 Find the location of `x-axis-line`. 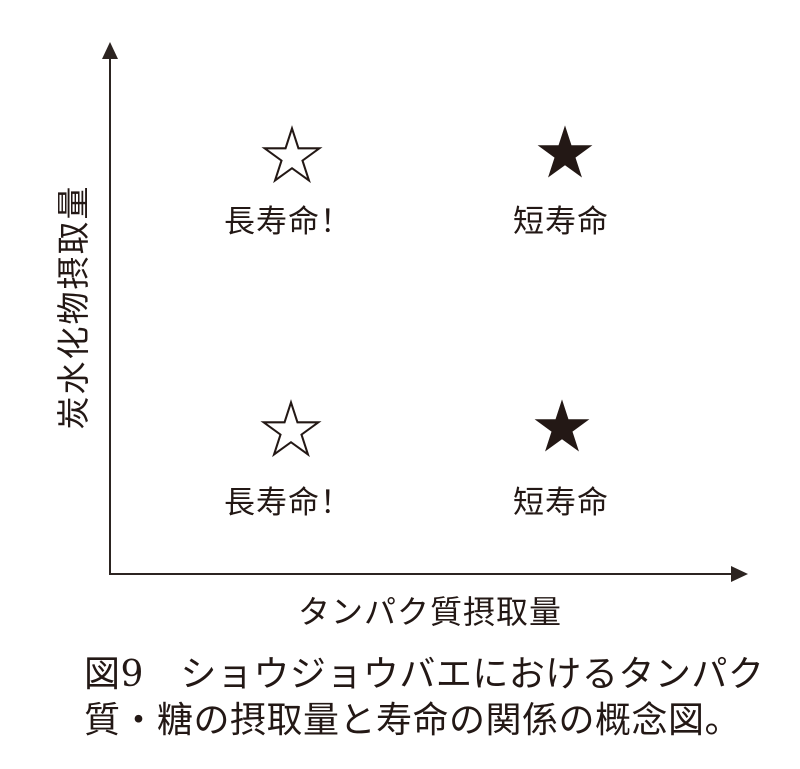

x-axis-line is located at coordinates (421, 574).